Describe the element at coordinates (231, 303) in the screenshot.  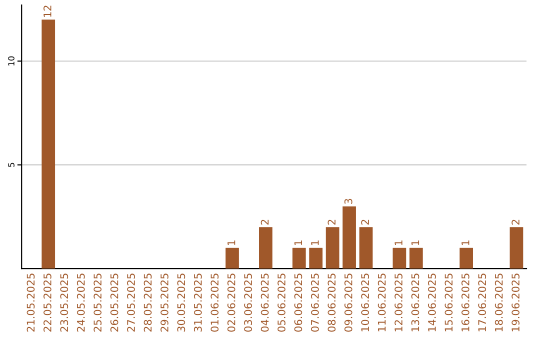
I see `x-tick-label: 02.06.2025` at that location.